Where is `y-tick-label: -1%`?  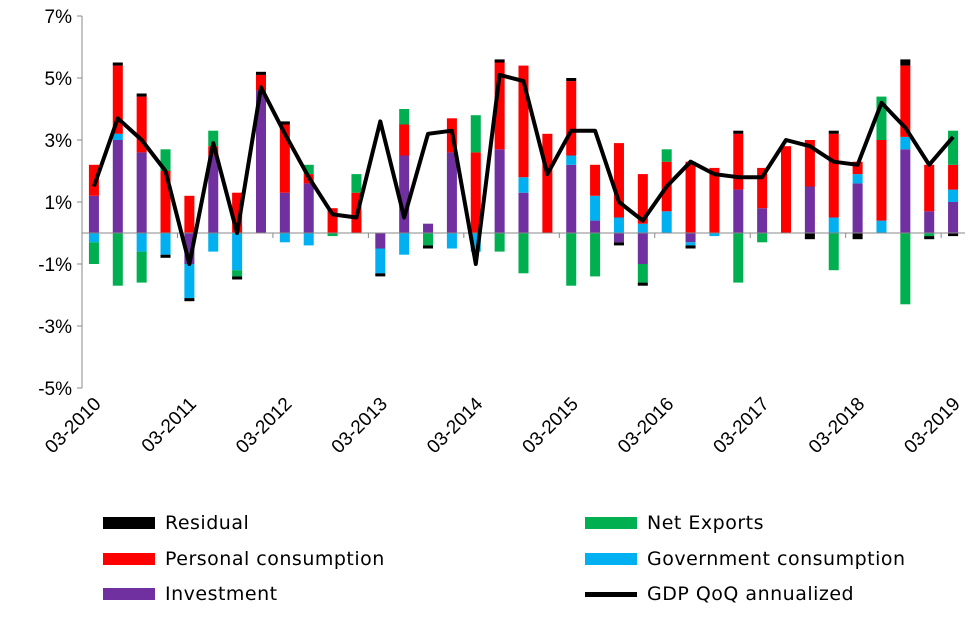
y-tick-label: -1% is located at coordinates (55, 265).